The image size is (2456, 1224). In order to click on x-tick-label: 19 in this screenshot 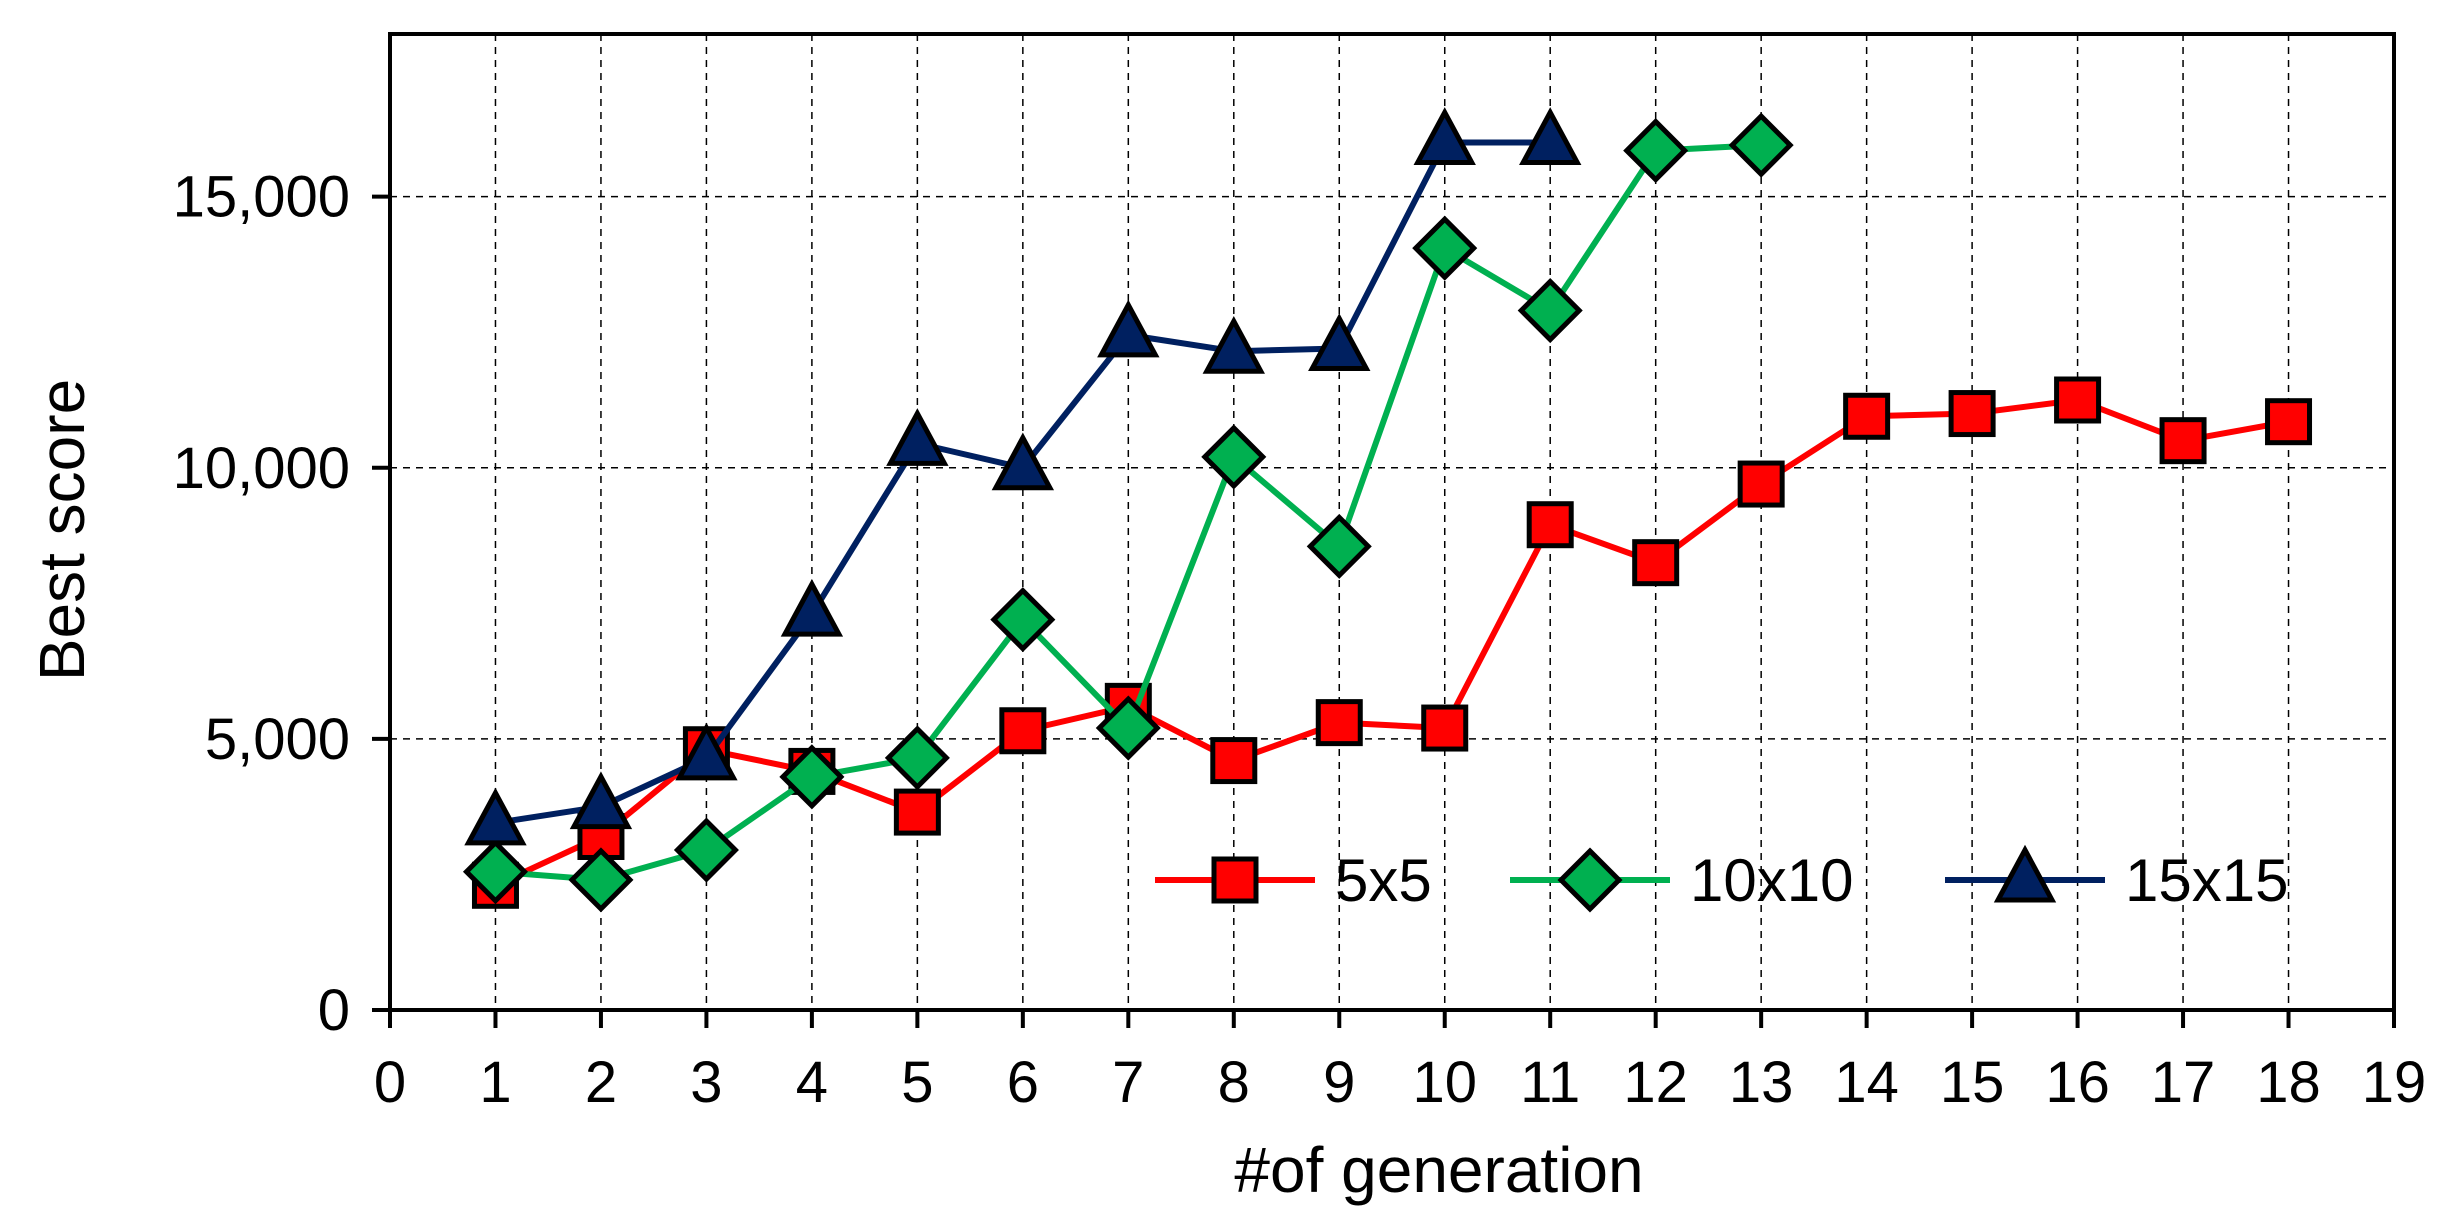, I will do `click(2394, 1082)`.